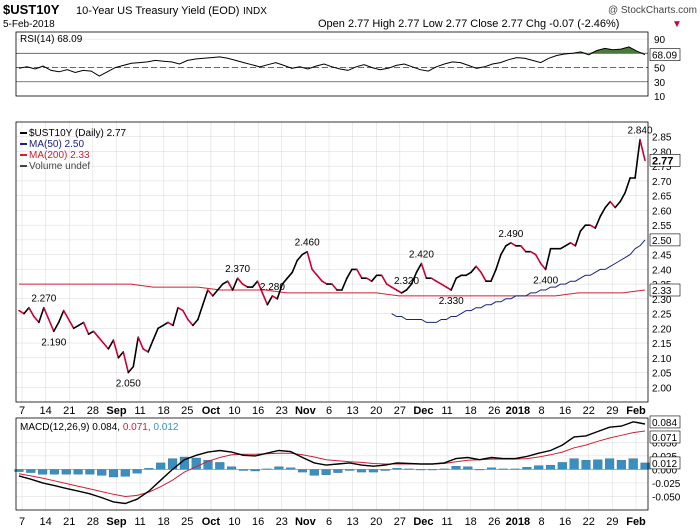 Image resolution: width=700 pixels, height=530 pixels. I want to click on rsi-last-value: 68.09, so click(664, 56).